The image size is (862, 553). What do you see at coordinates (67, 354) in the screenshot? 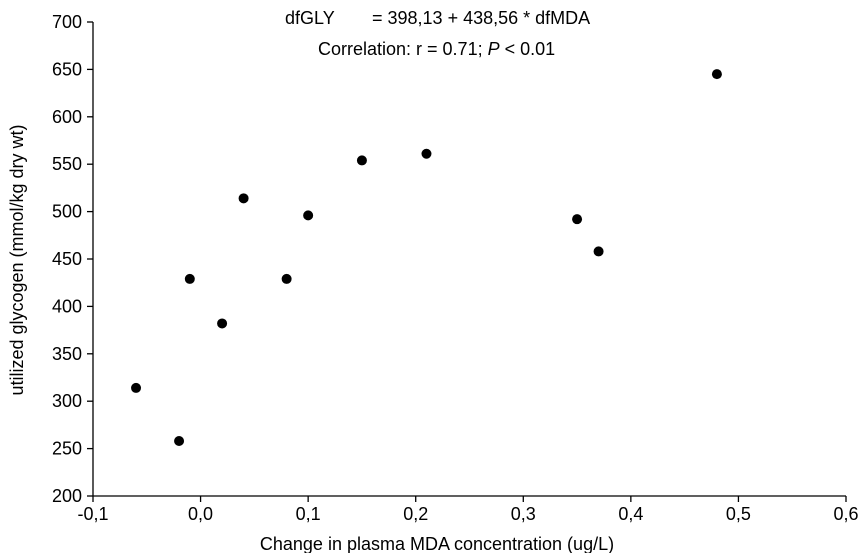
I see `y-tick-label: 350` at bounding box center [67, 354].